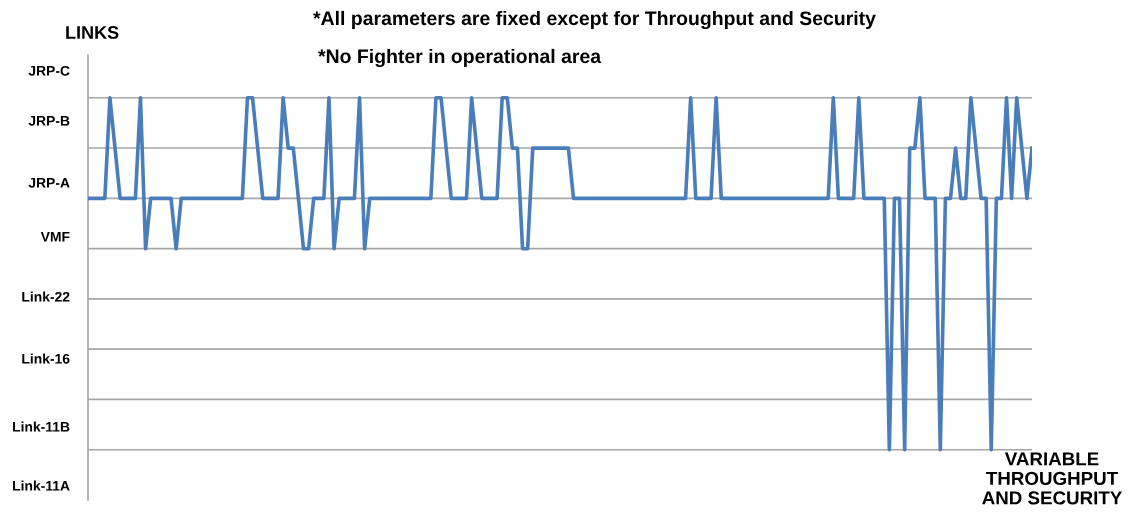 This screenshot has height=517, width=1130. Describe the element at coordinates (49, 121) in the screenshot. I see `text: JRP-B` at that location.